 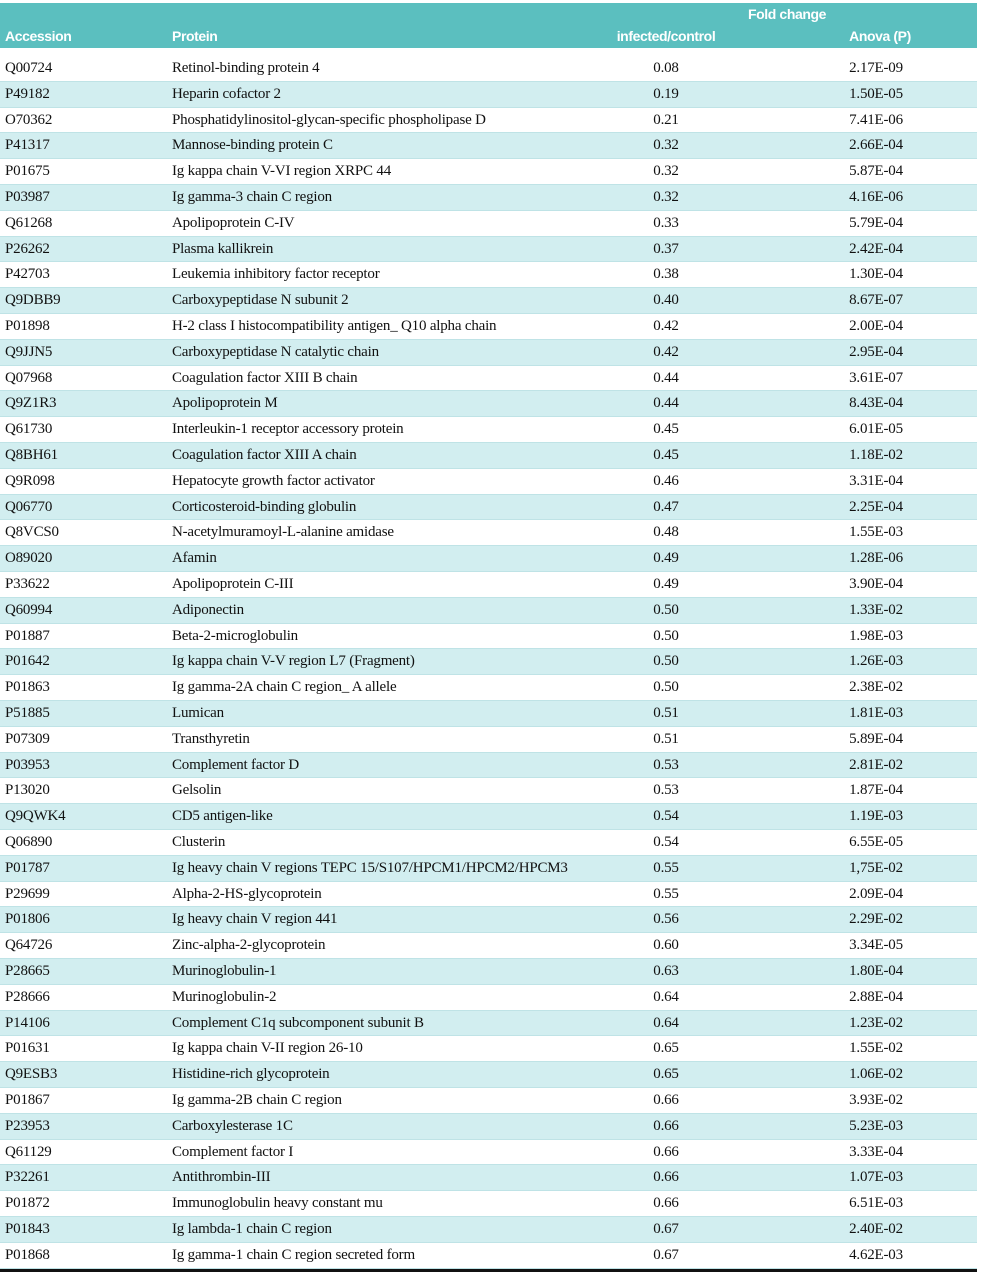 I want to click on protein-cell: Murinoglobulin-2, so click(x=224, y=996).